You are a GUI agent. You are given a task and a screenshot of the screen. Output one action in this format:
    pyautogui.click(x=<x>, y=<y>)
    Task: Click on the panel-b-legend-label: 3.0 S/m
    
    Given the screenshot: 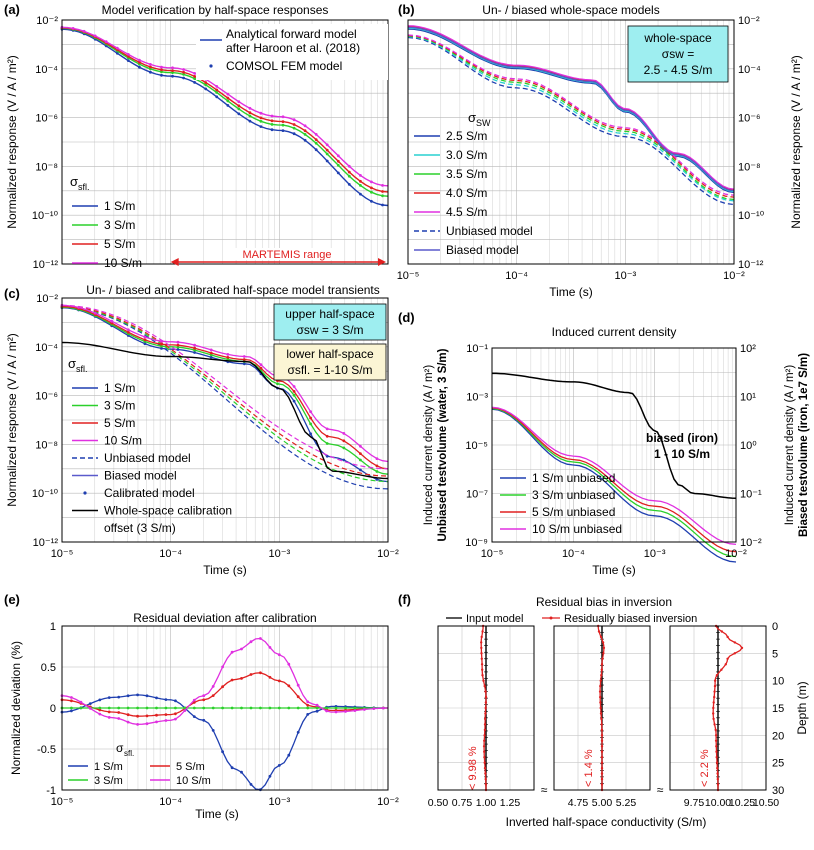 What is the action you would take?
    pyautogui.click(x=466, y=155)
    